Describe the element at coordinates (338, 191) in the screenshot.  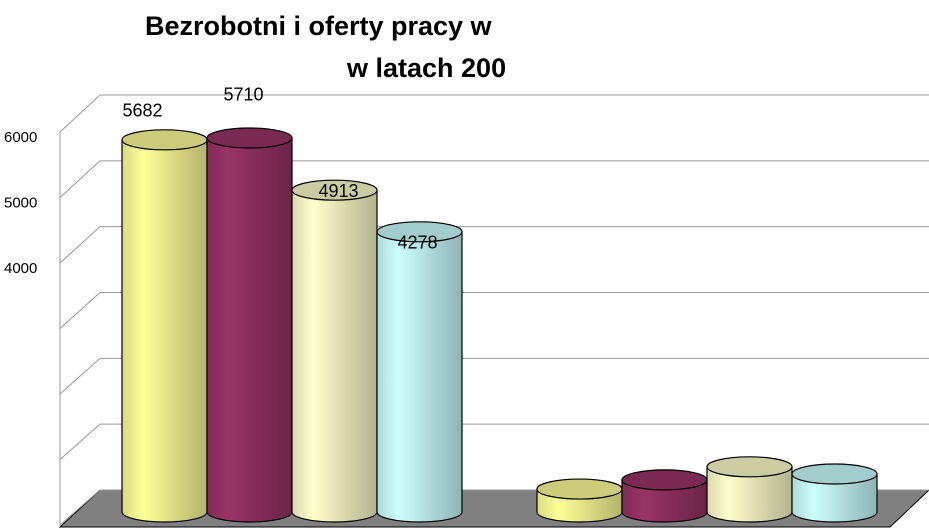
I see `data-label: 4913` at that location.